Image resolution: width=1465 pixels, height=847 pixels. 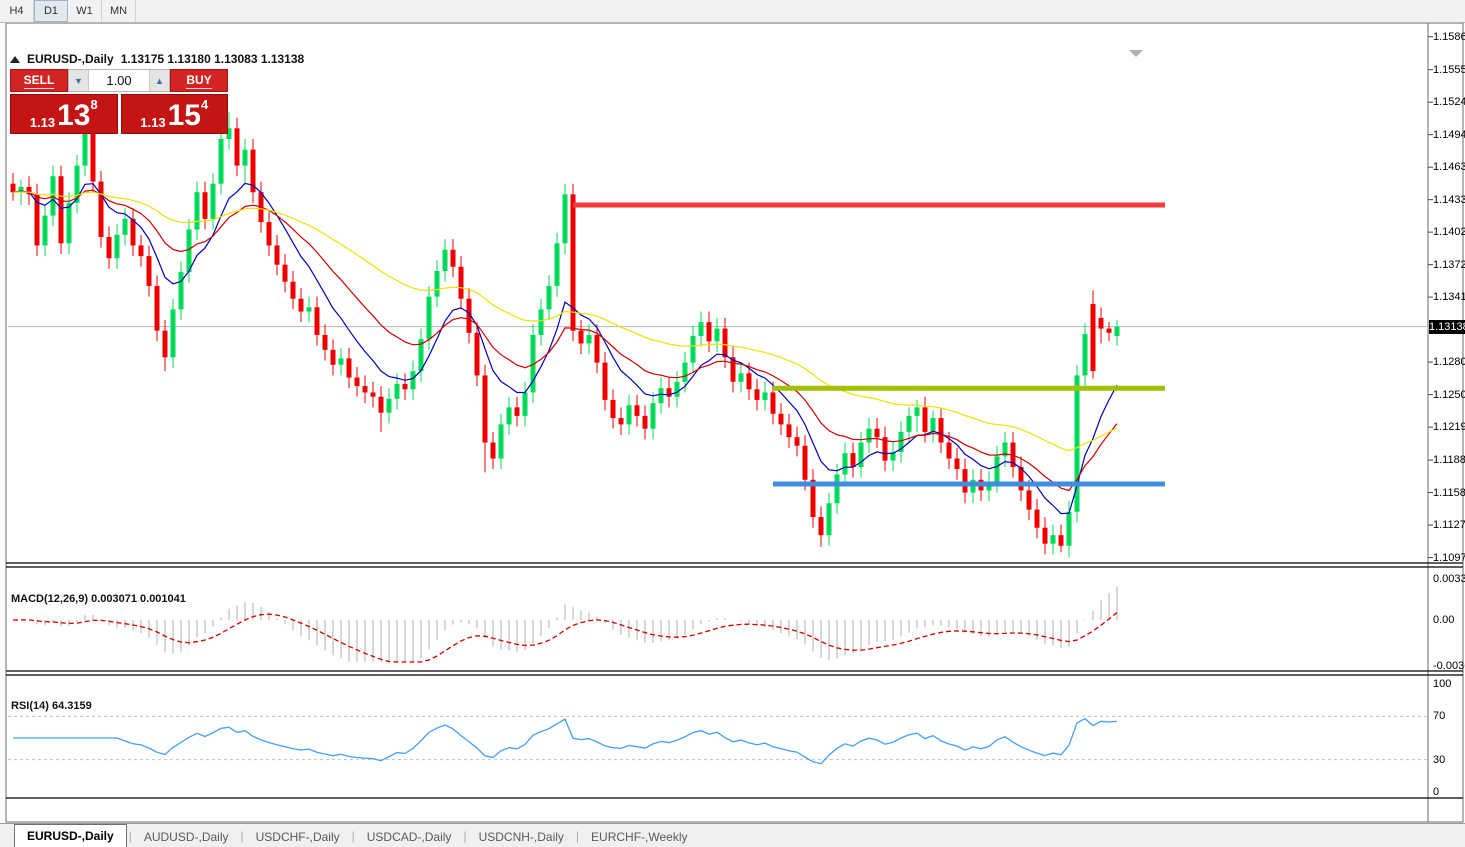 I want to click on volume-increase-button: ▲, so click(x=159, y=80).